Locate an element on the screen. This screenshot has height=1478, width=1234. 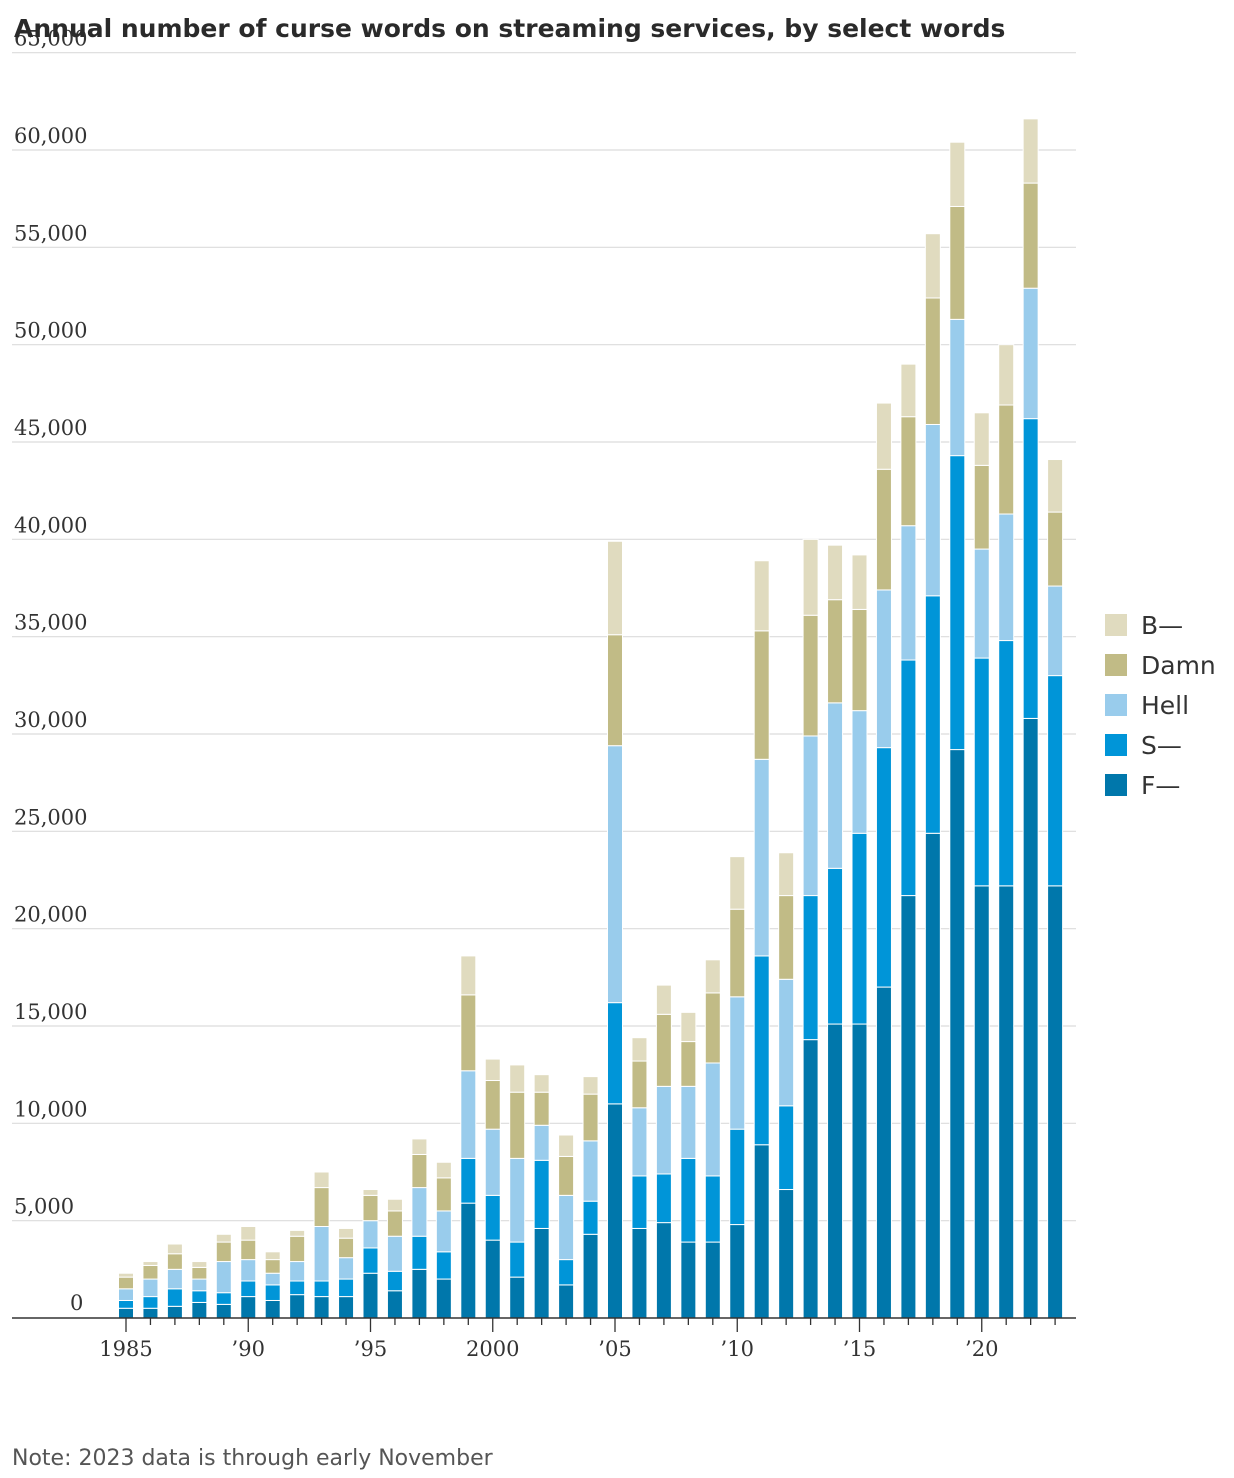
legend-item: Damn is located at coordinates (1160, 665).